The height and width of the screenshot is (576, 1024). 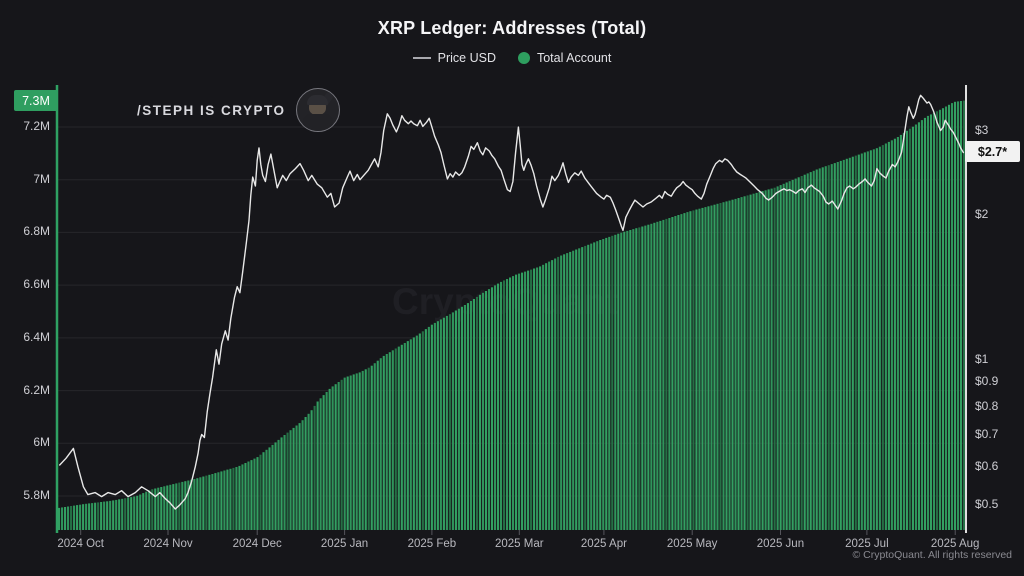 What do you see at coordinates (466, 58) in the screenshot?
I see `legend-label: Price USD` at bounding box center [466, 58].